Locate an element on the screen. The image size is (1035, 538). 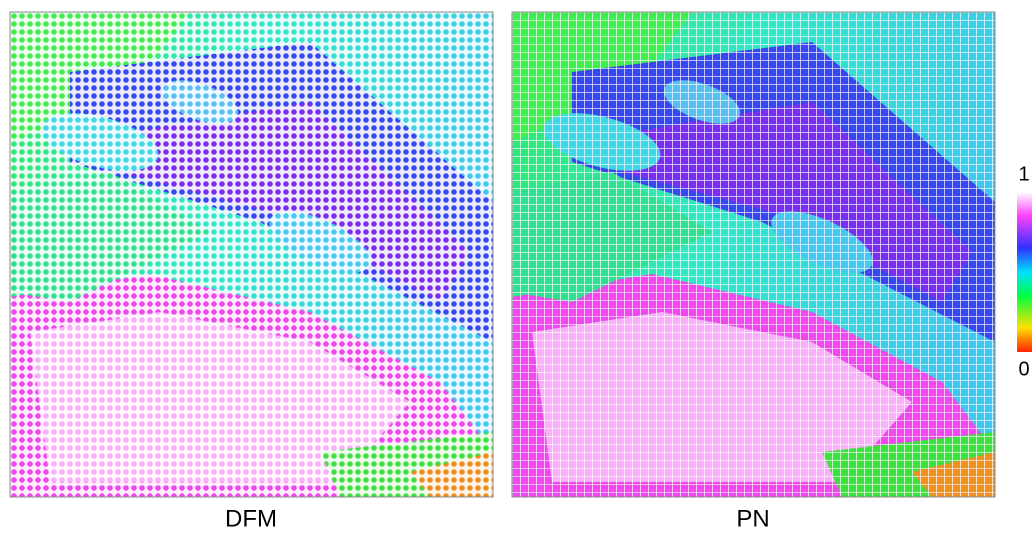
panel-label: PN is located at coordinates (752, 518).